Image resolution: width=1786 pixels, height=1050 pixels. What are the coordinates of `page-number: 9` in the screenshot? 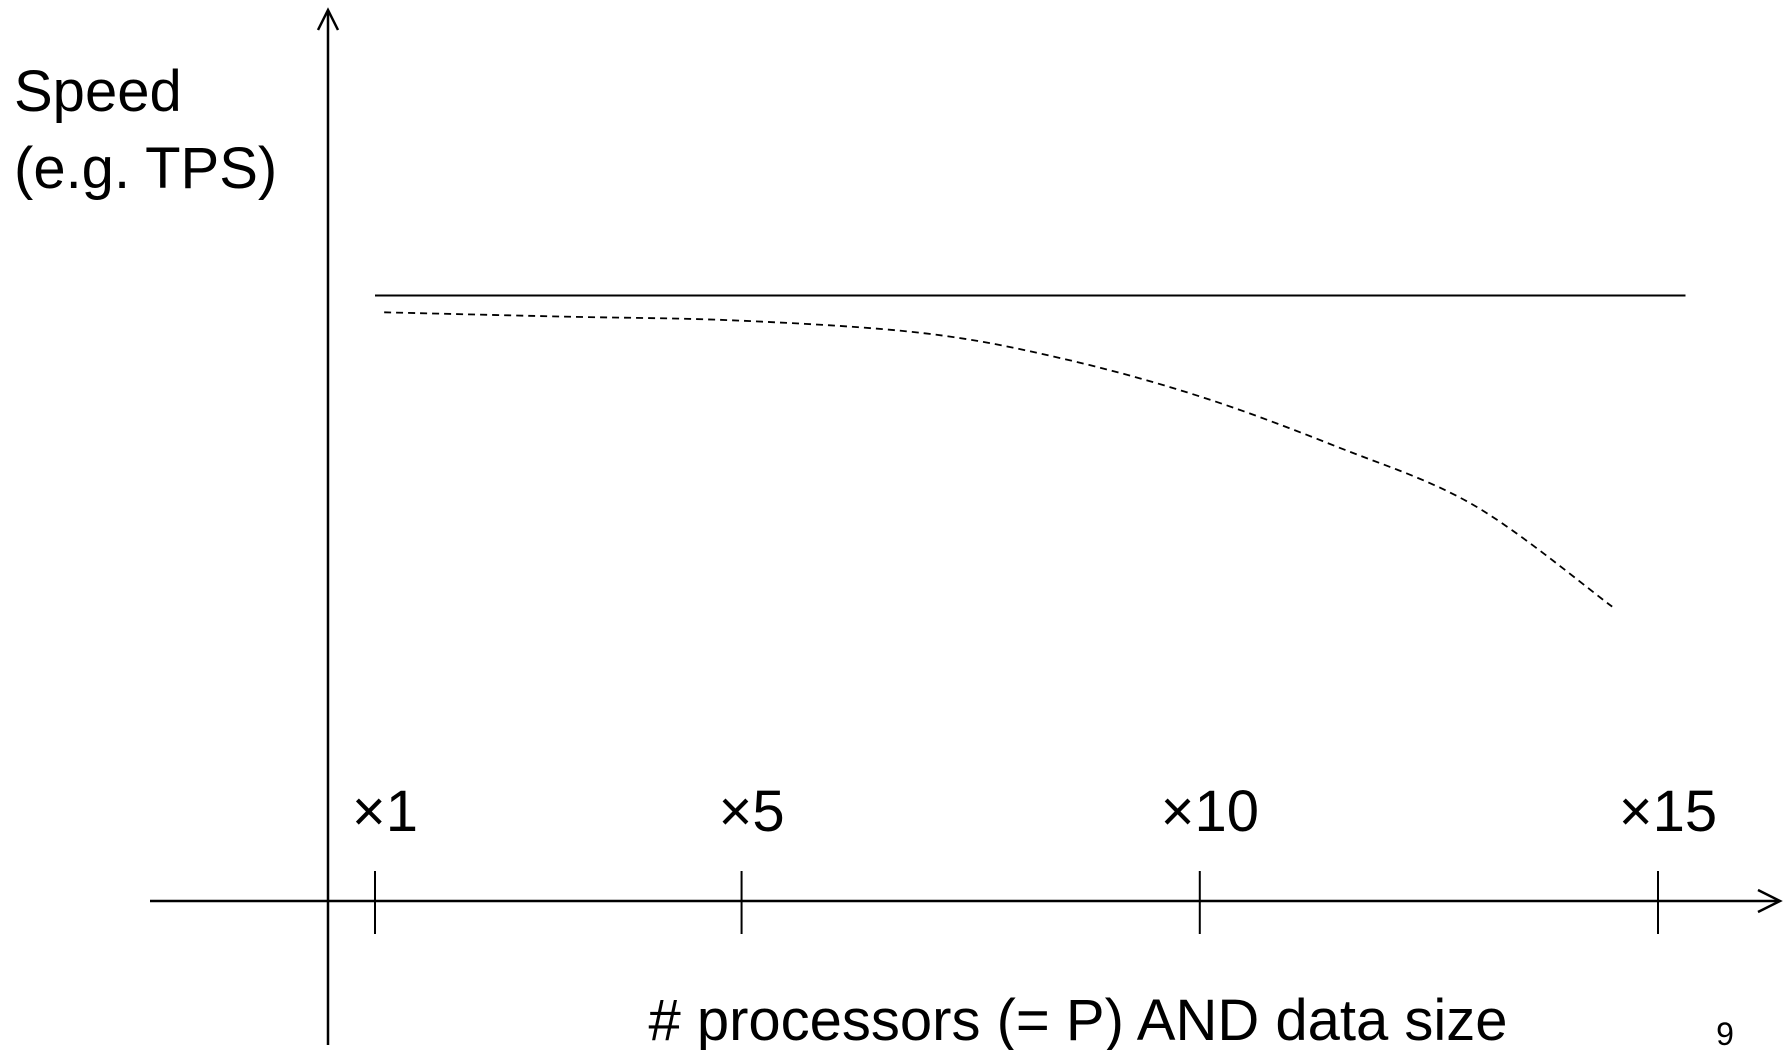 It's located at (1725, 1033).